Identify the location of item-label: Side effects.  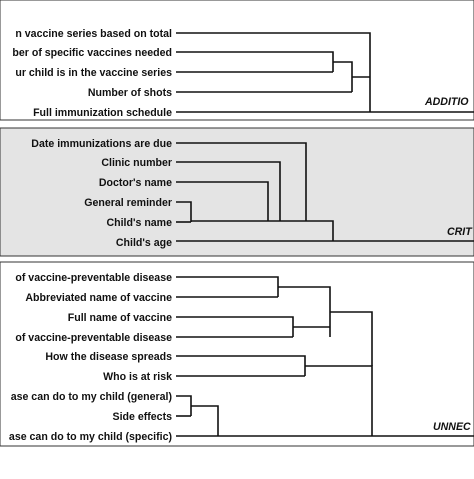
(143, 417).